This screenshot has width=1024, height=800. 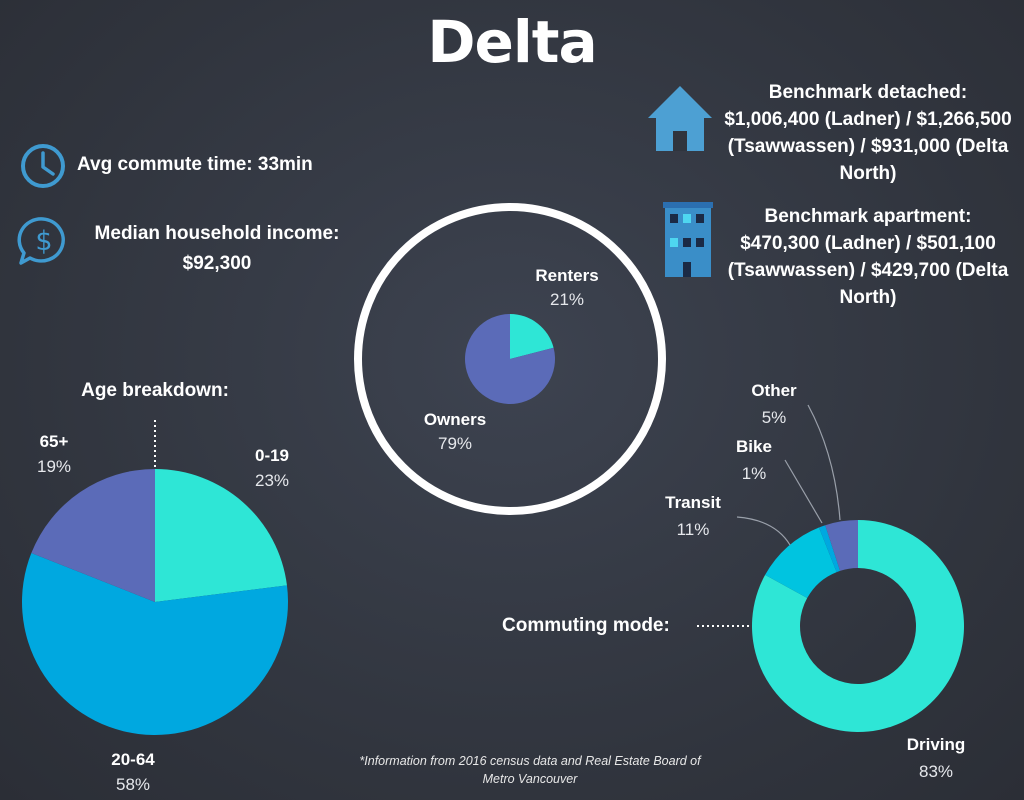 What do you see at coordinates (455, 419) in the screenshot?
I see `tenure-label-owners: Owners` at bounding box center [455, 419].